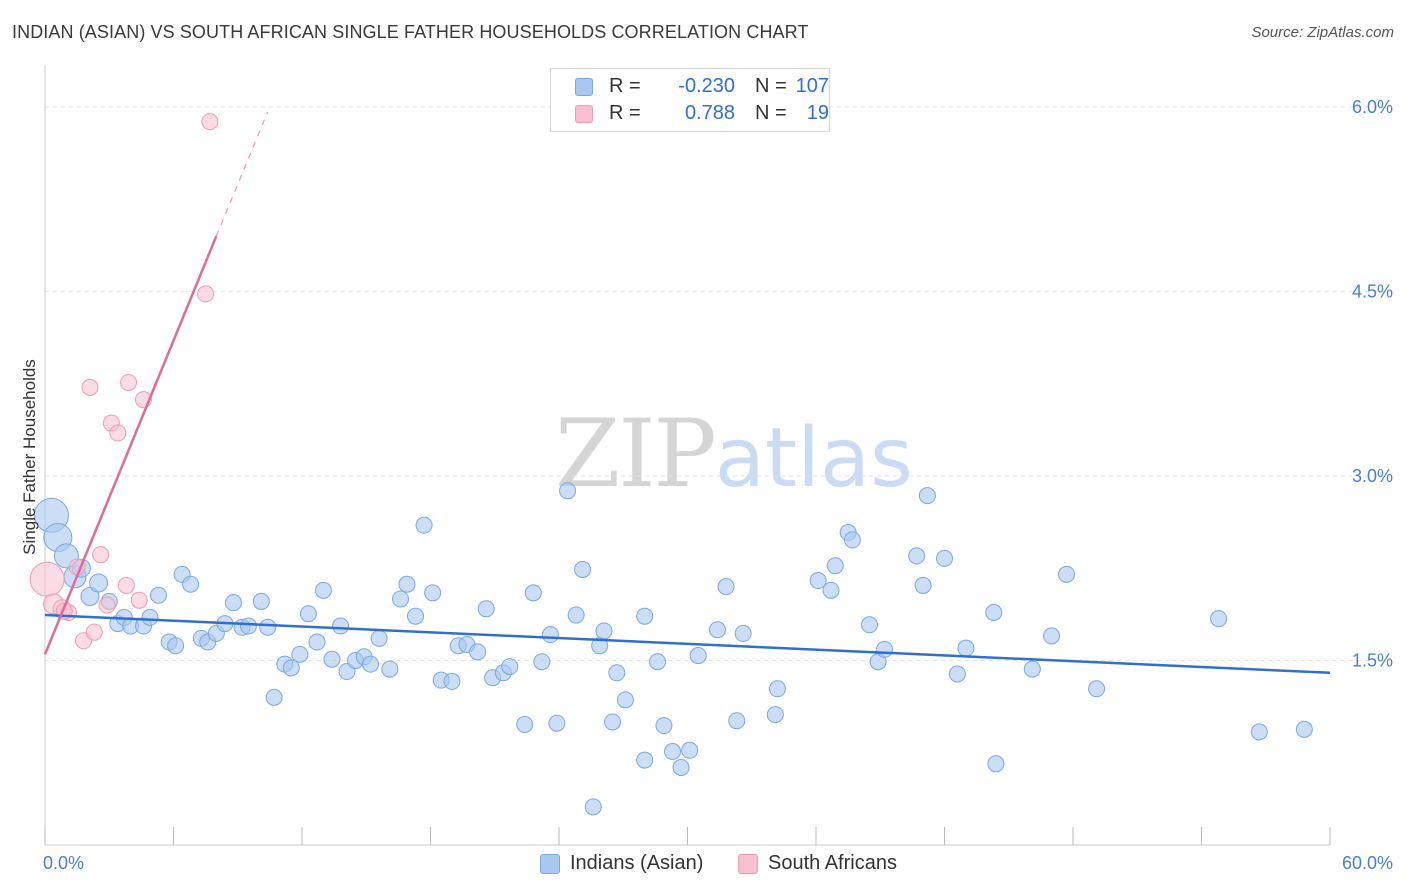 This screenshot has height=892, width=1406. What do you see at coordinates (637, 863) in the screenshot?
I see `legend-label-indians: Indians (Asian)` at bounding box center [637, 863].